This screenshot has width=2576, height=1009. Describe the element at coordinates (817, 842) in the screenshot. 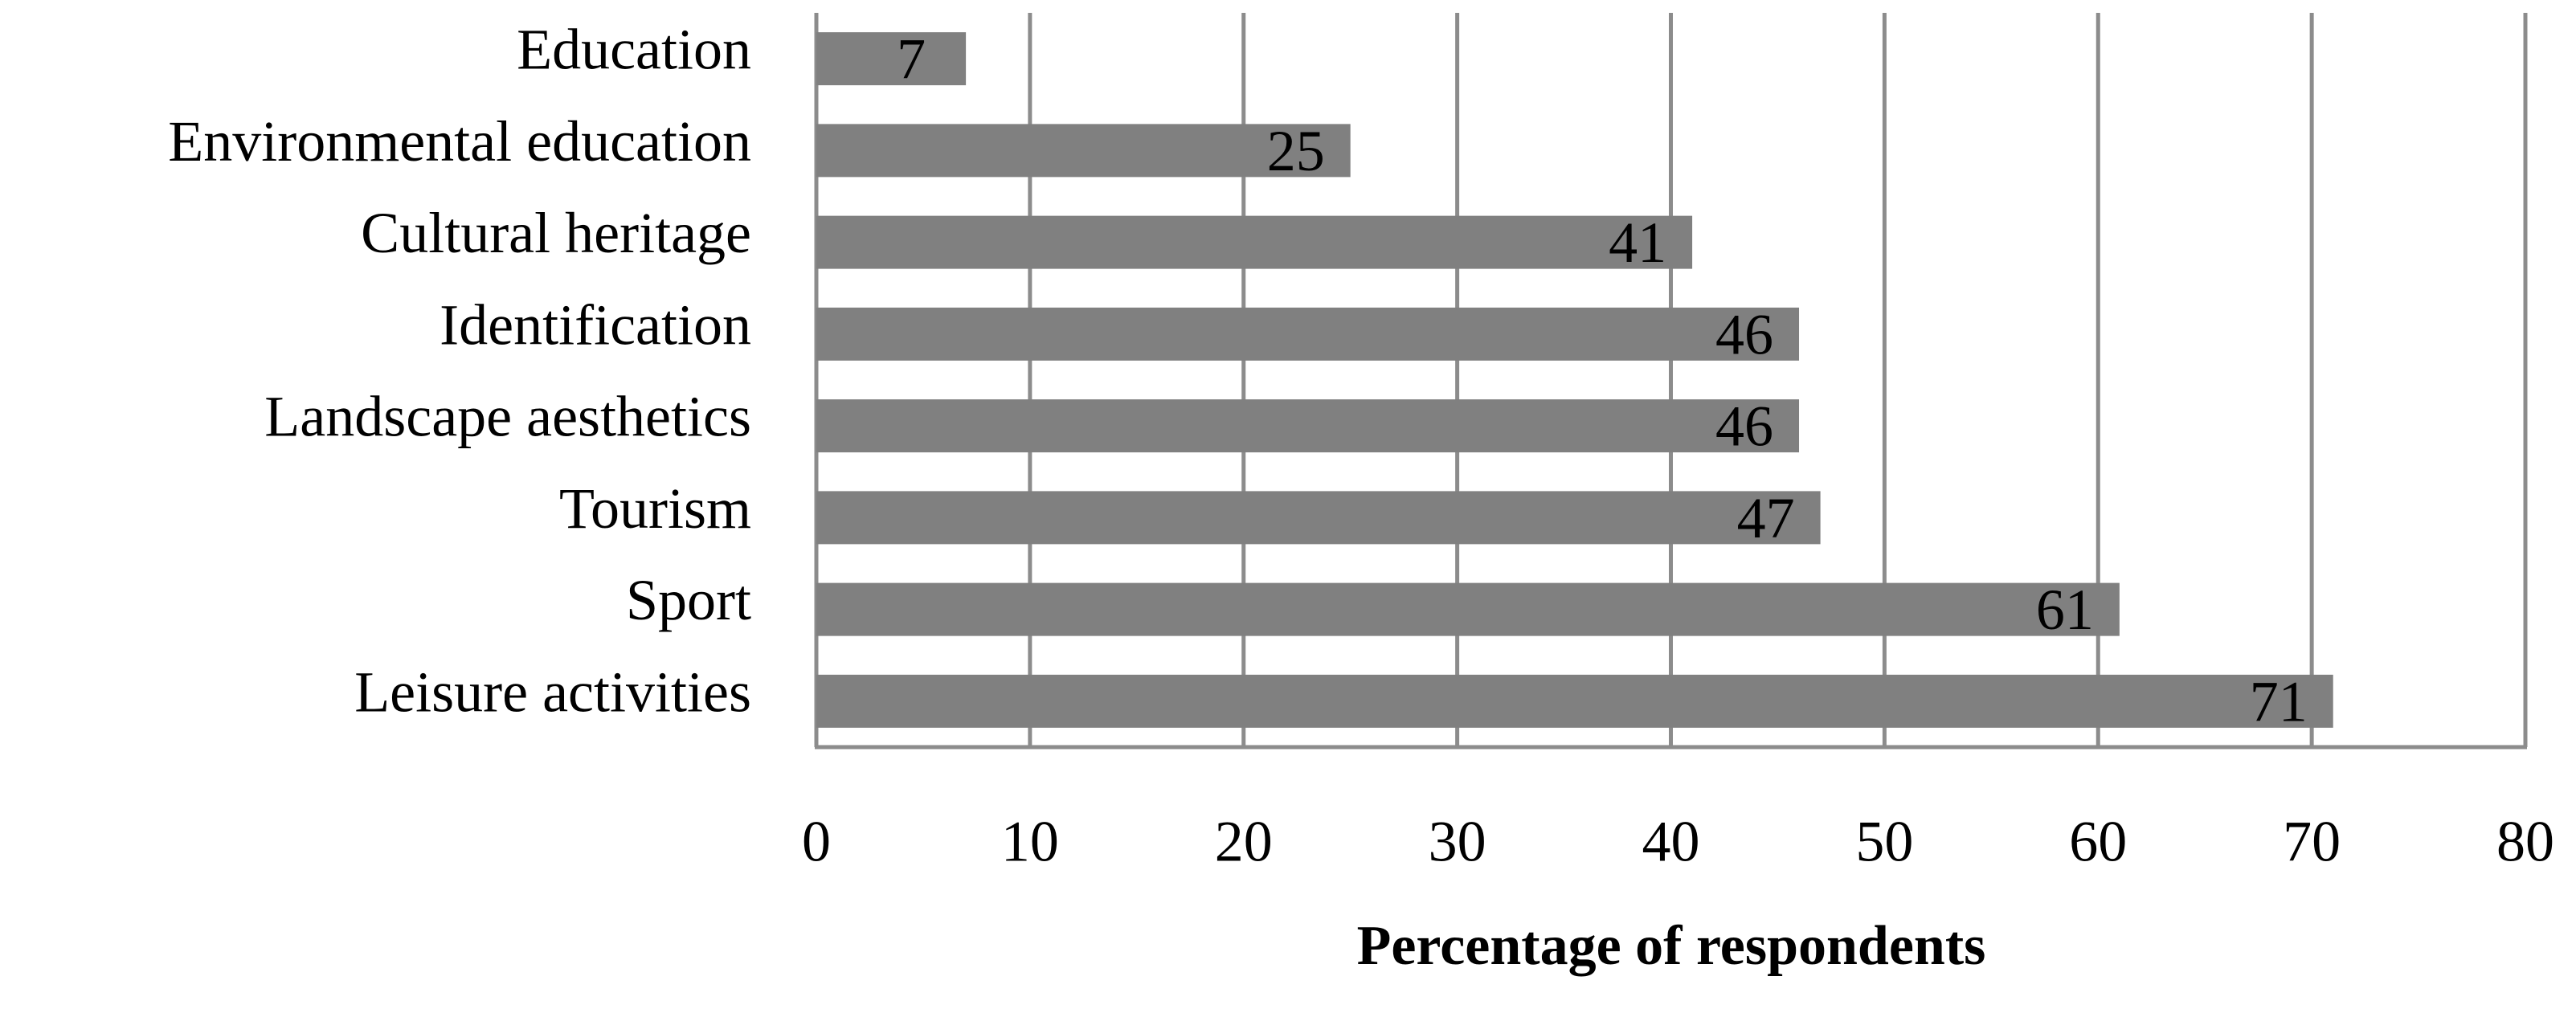

I see `x-tick-label: 0` at that location.